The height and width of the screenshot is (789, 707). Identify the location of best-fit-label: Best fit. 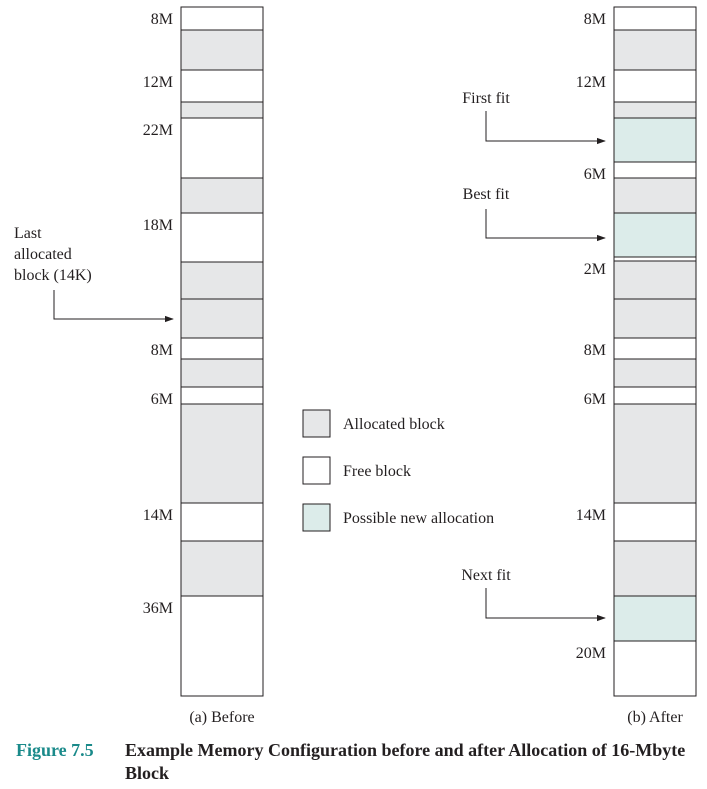
(486, 194).